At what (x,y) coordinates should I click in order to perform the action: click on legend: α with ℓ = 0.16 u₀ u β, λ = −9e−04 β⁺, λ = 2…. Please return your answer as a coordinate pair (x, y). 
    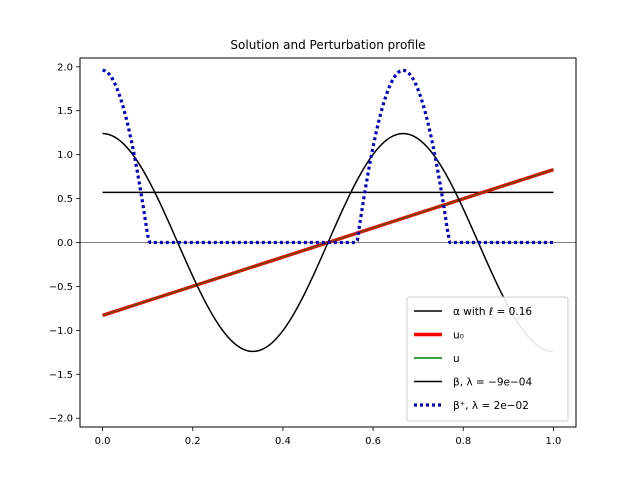
    Looking at the image, I should click on (487, 359).